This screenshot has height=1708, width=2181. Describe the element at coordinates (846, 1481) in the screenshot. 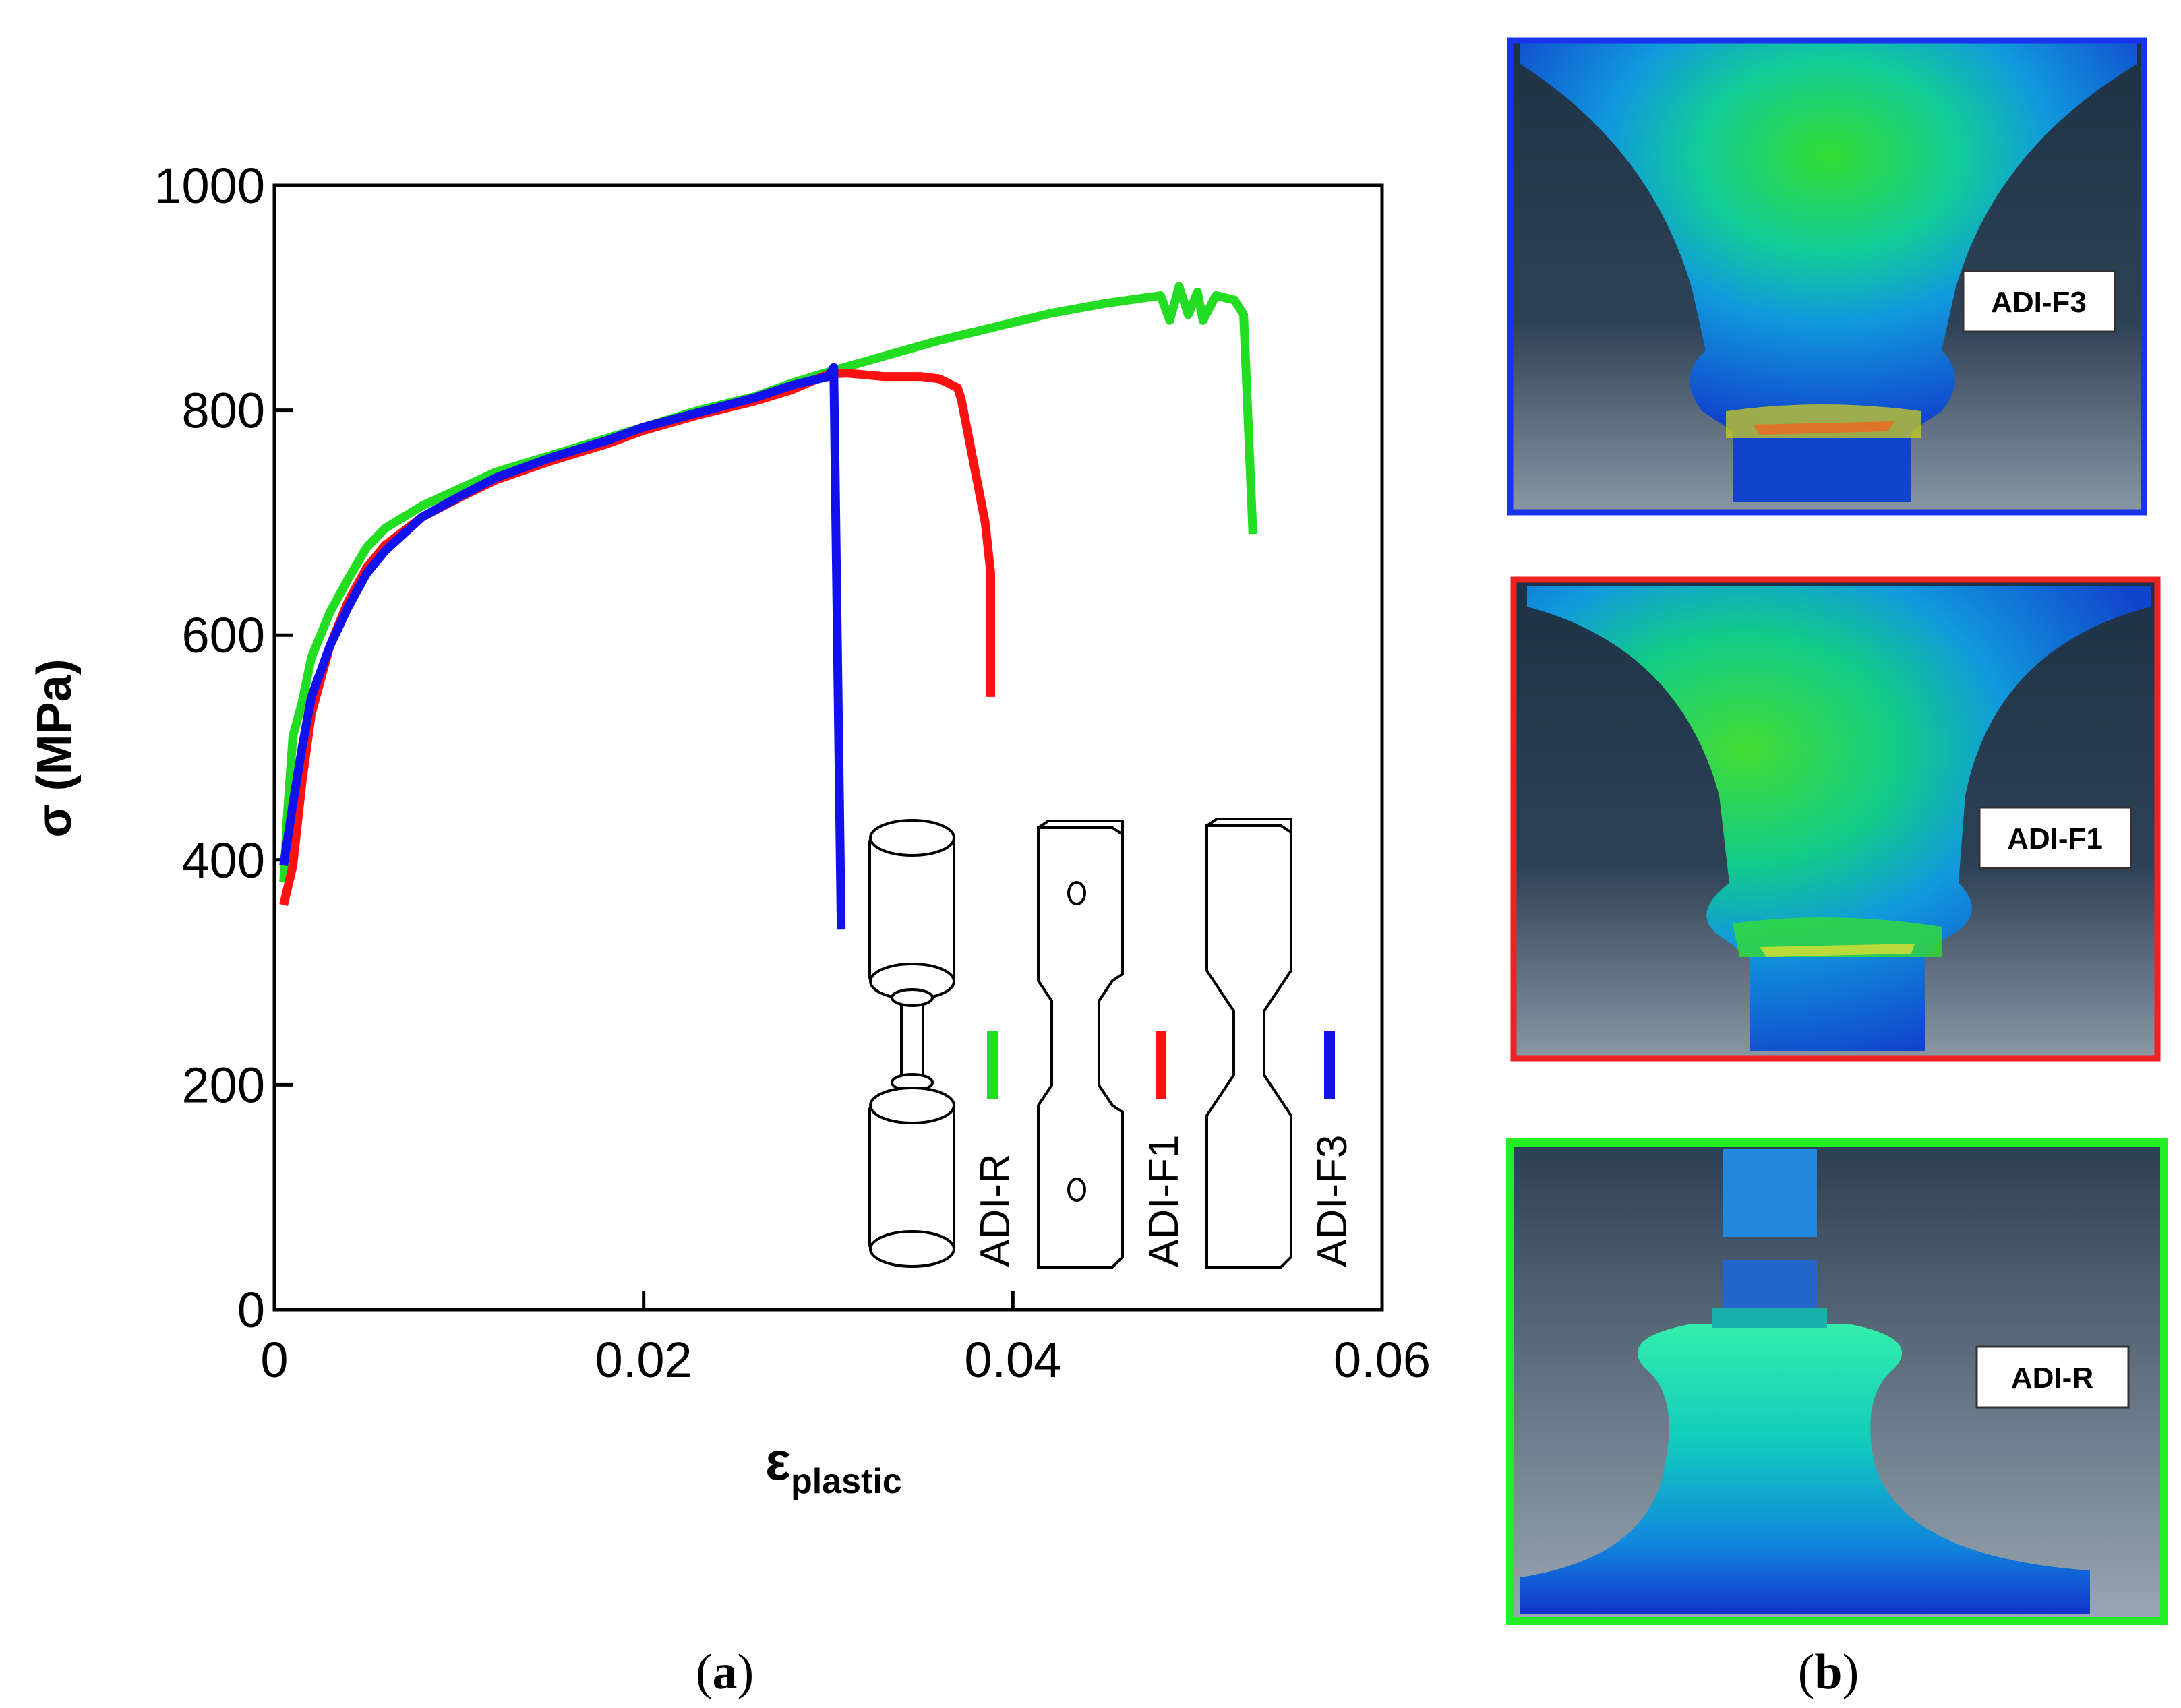

I see `x-axis-subscript: plastic` at that location.